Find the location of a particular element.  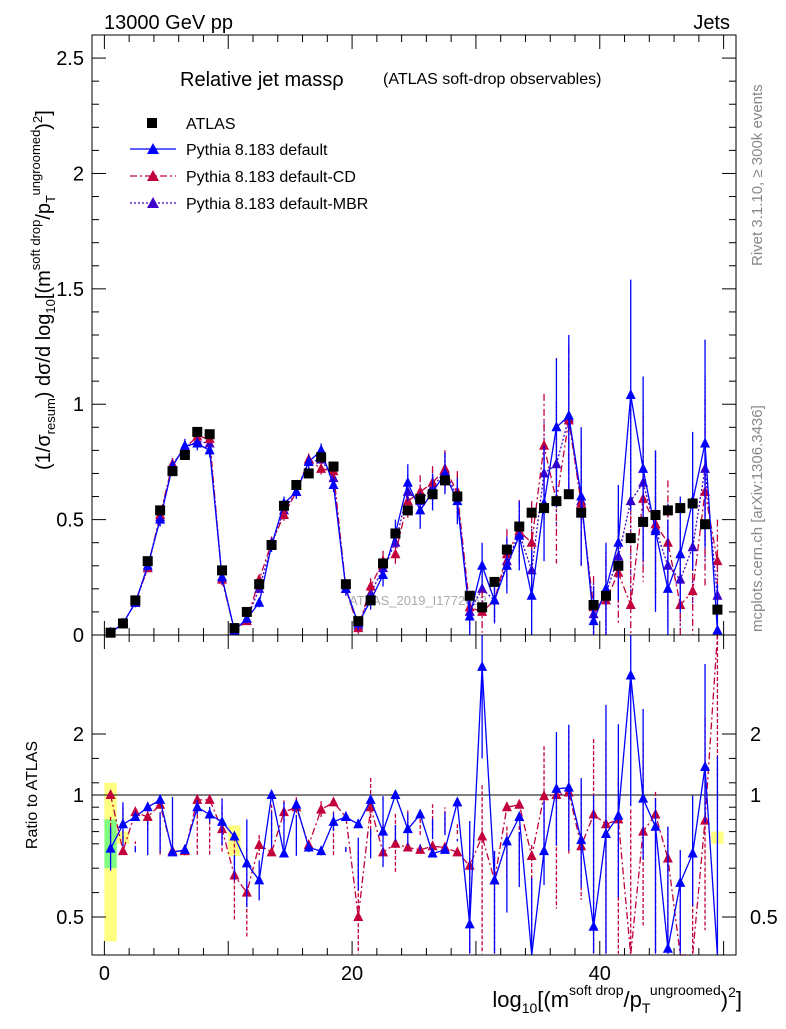

main-y-tick-label: 0.5 is located at coordinates (70, 521).